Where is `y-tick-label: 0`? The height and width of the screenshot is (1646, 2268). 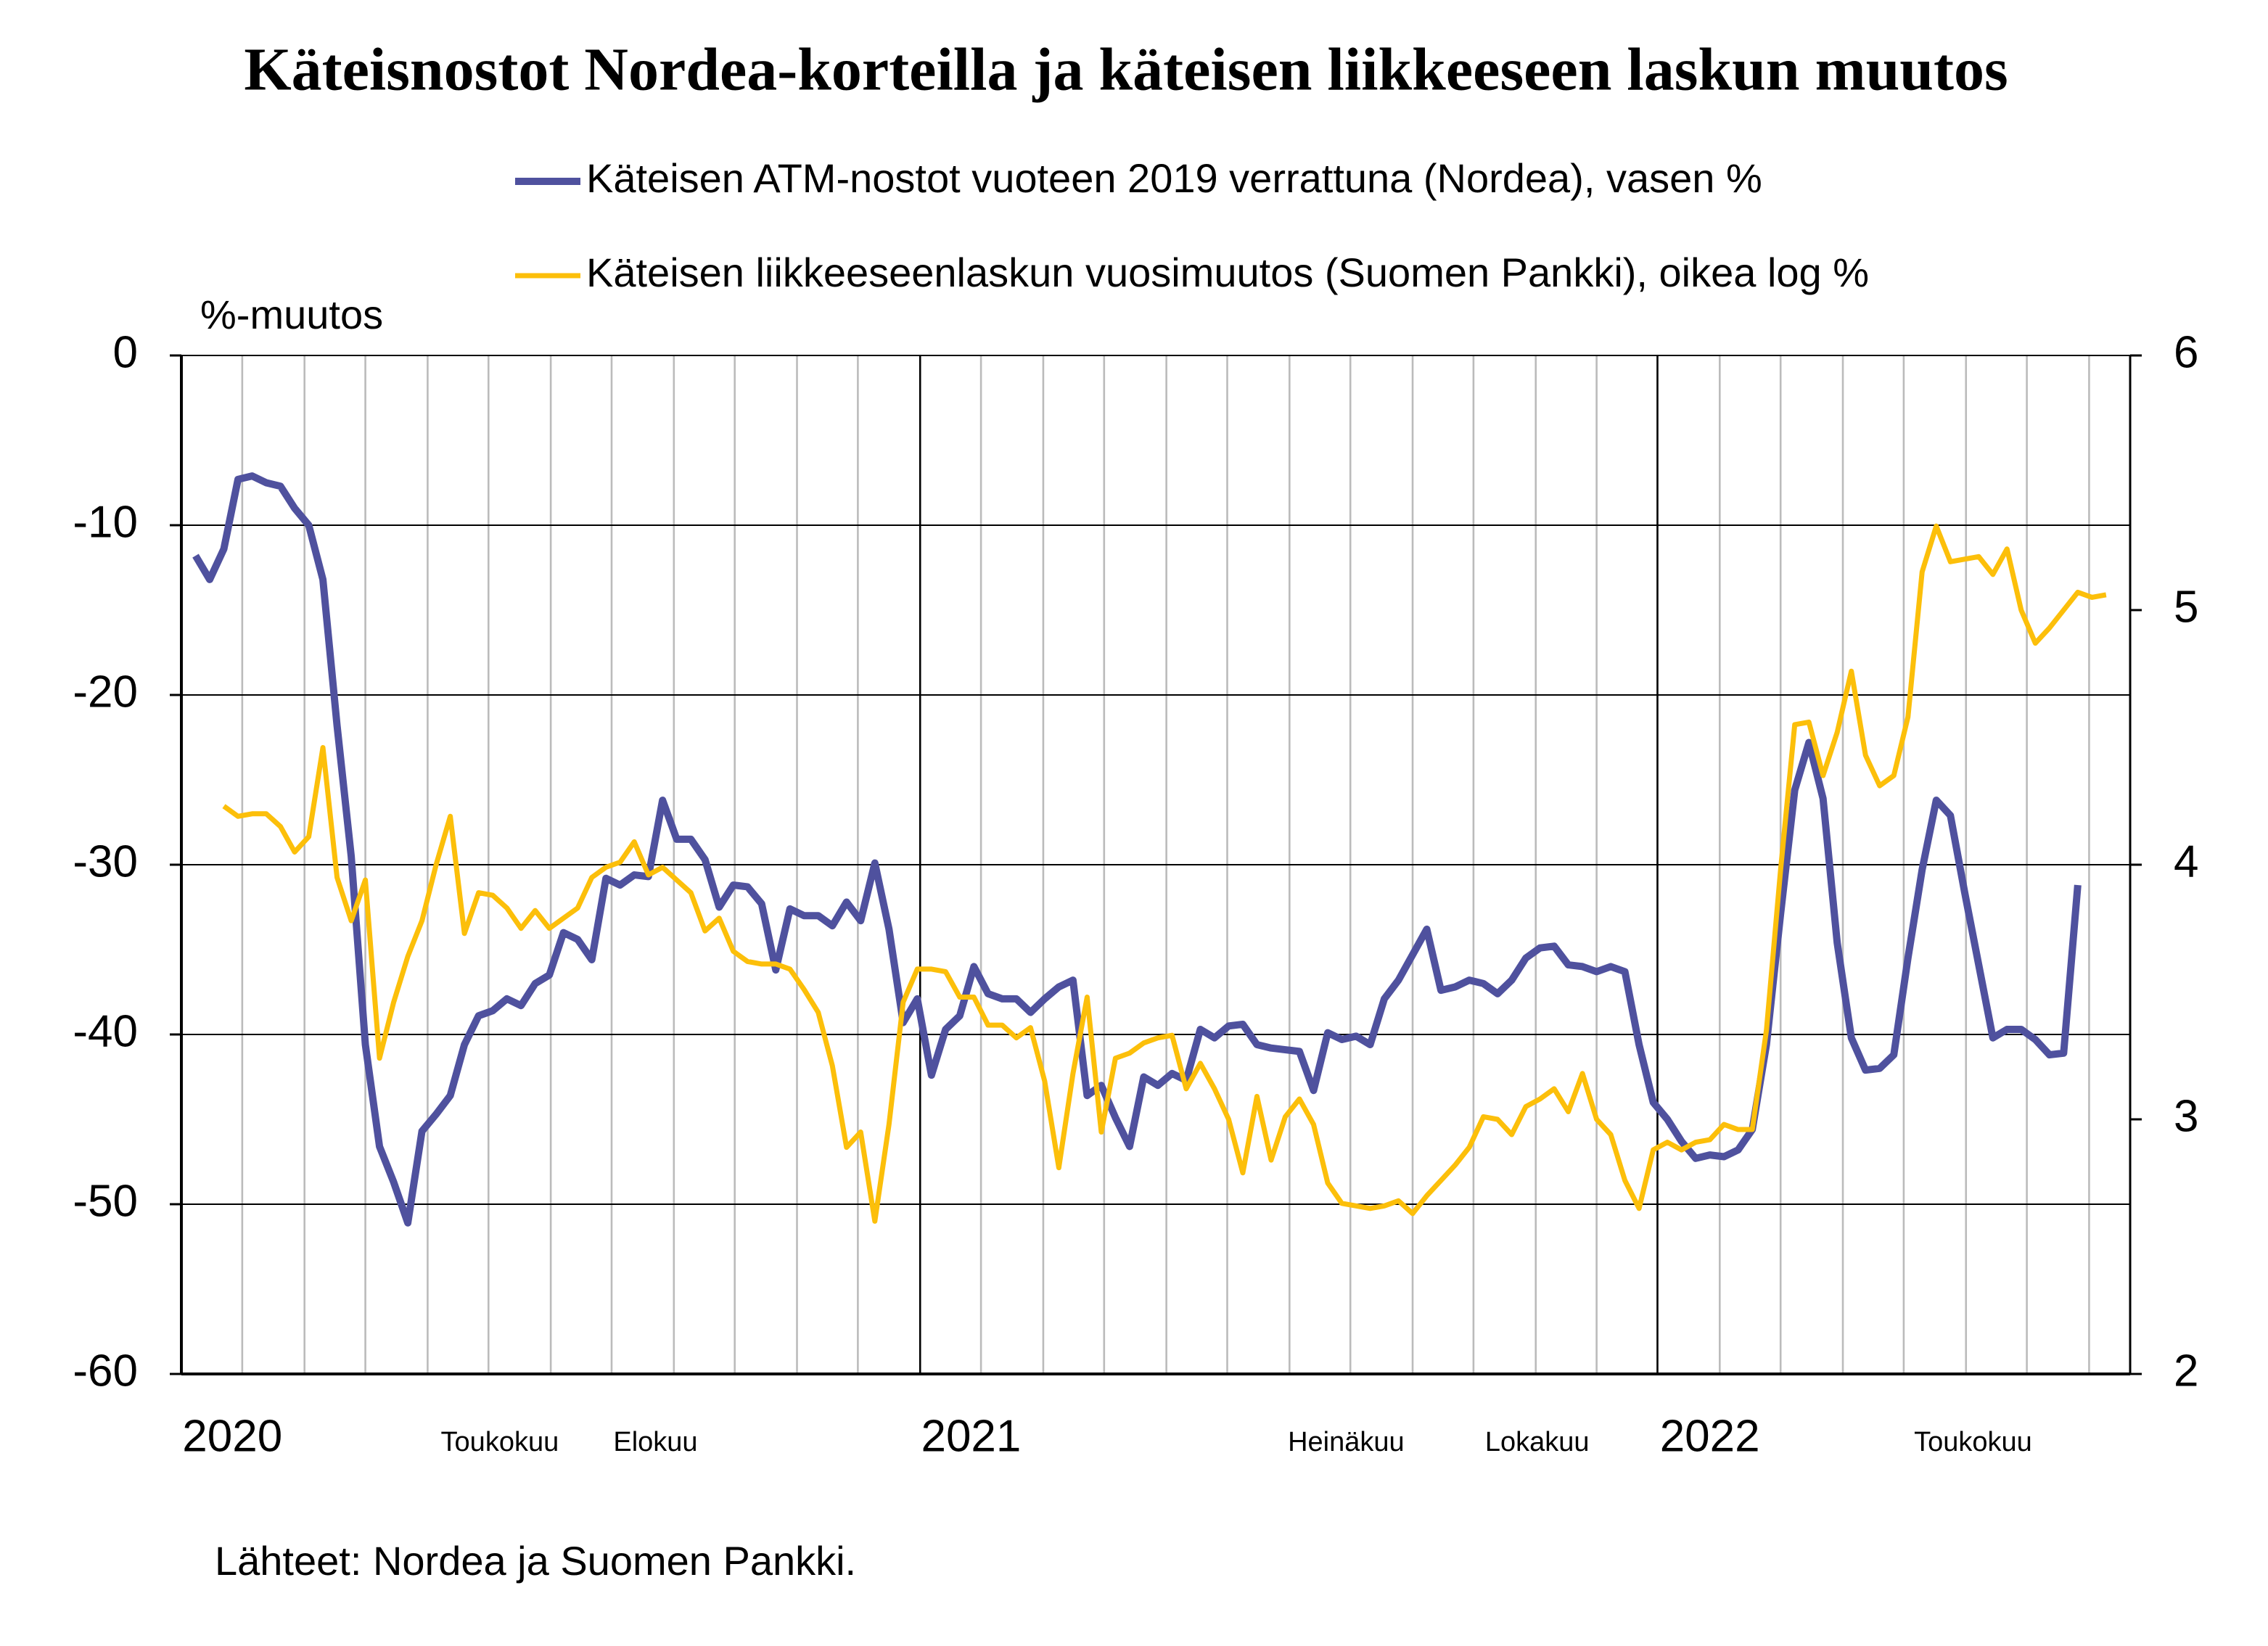 y-tick-label: 0 is located at coordinates (126, 352).